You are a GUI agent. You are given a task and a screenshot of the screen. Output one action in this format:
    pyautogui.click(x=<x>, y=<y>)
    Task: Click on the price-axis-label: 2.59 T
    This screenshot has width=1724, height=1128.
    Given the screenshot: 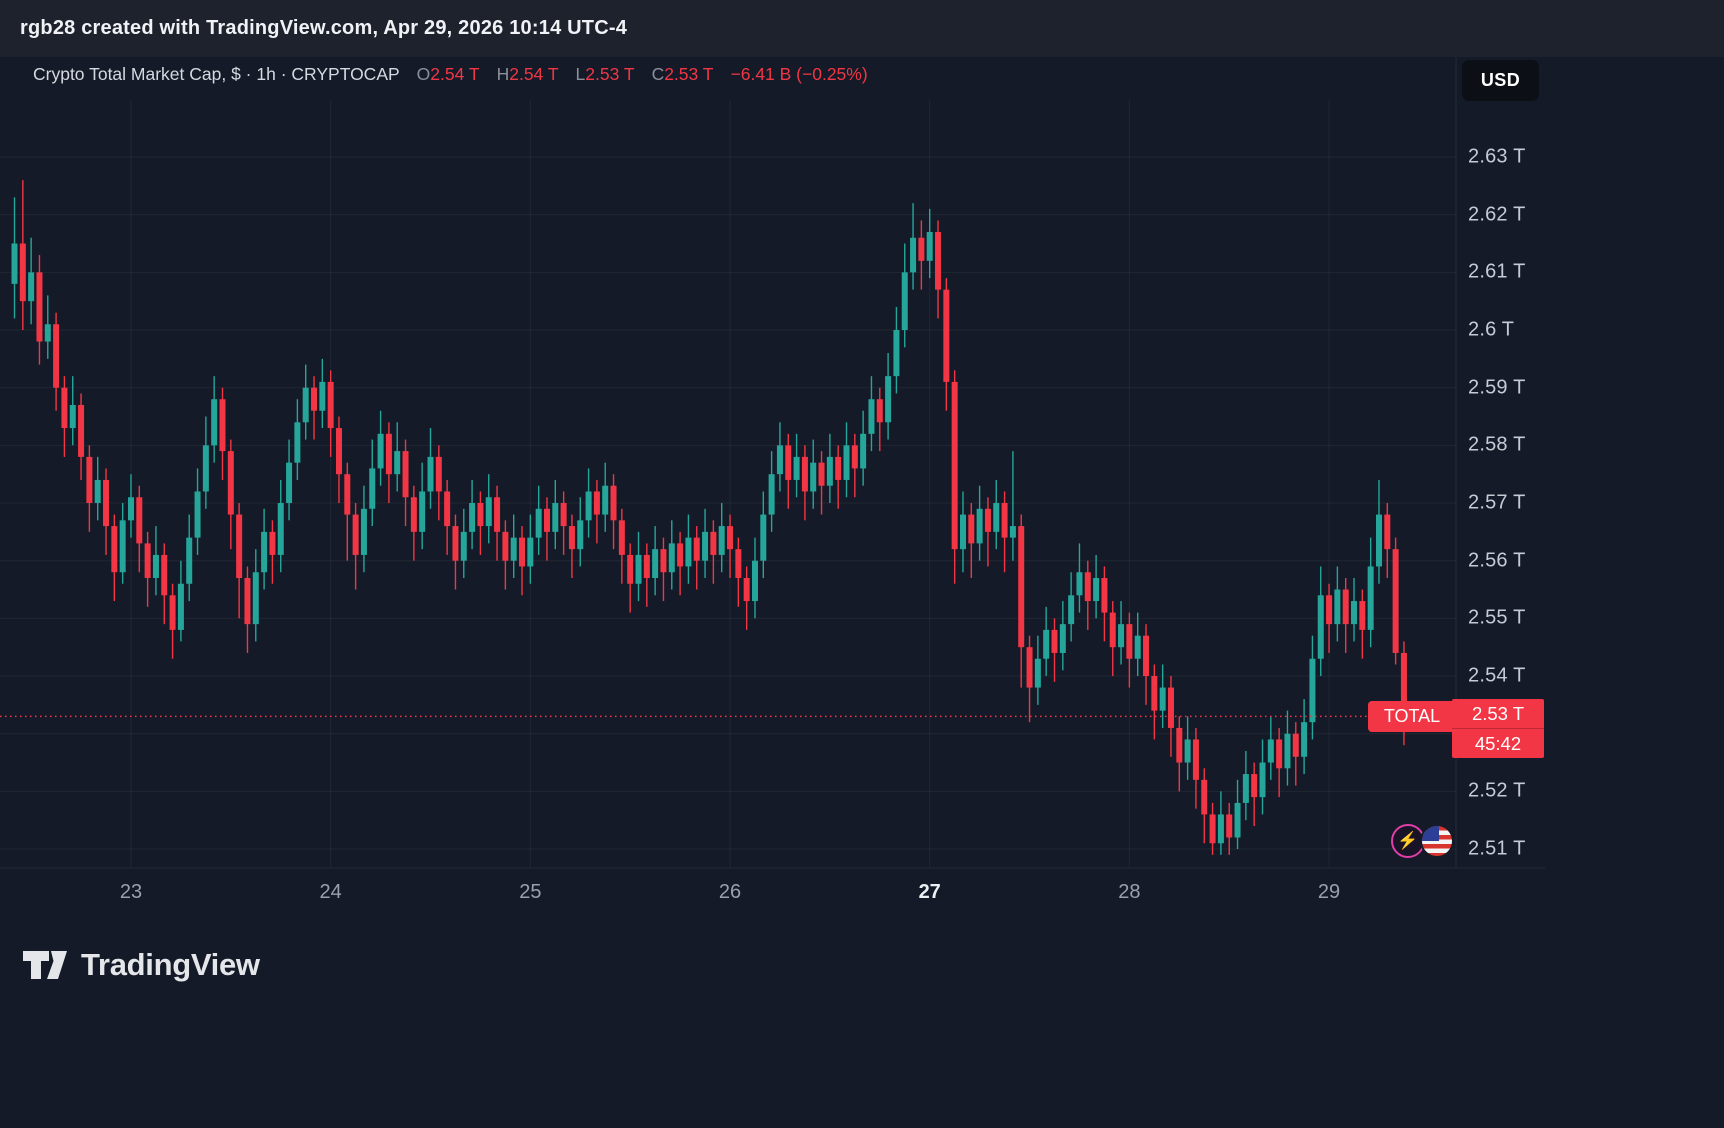 What is the action you would take?
    pyautogui.click(x=1497, y=387)
    